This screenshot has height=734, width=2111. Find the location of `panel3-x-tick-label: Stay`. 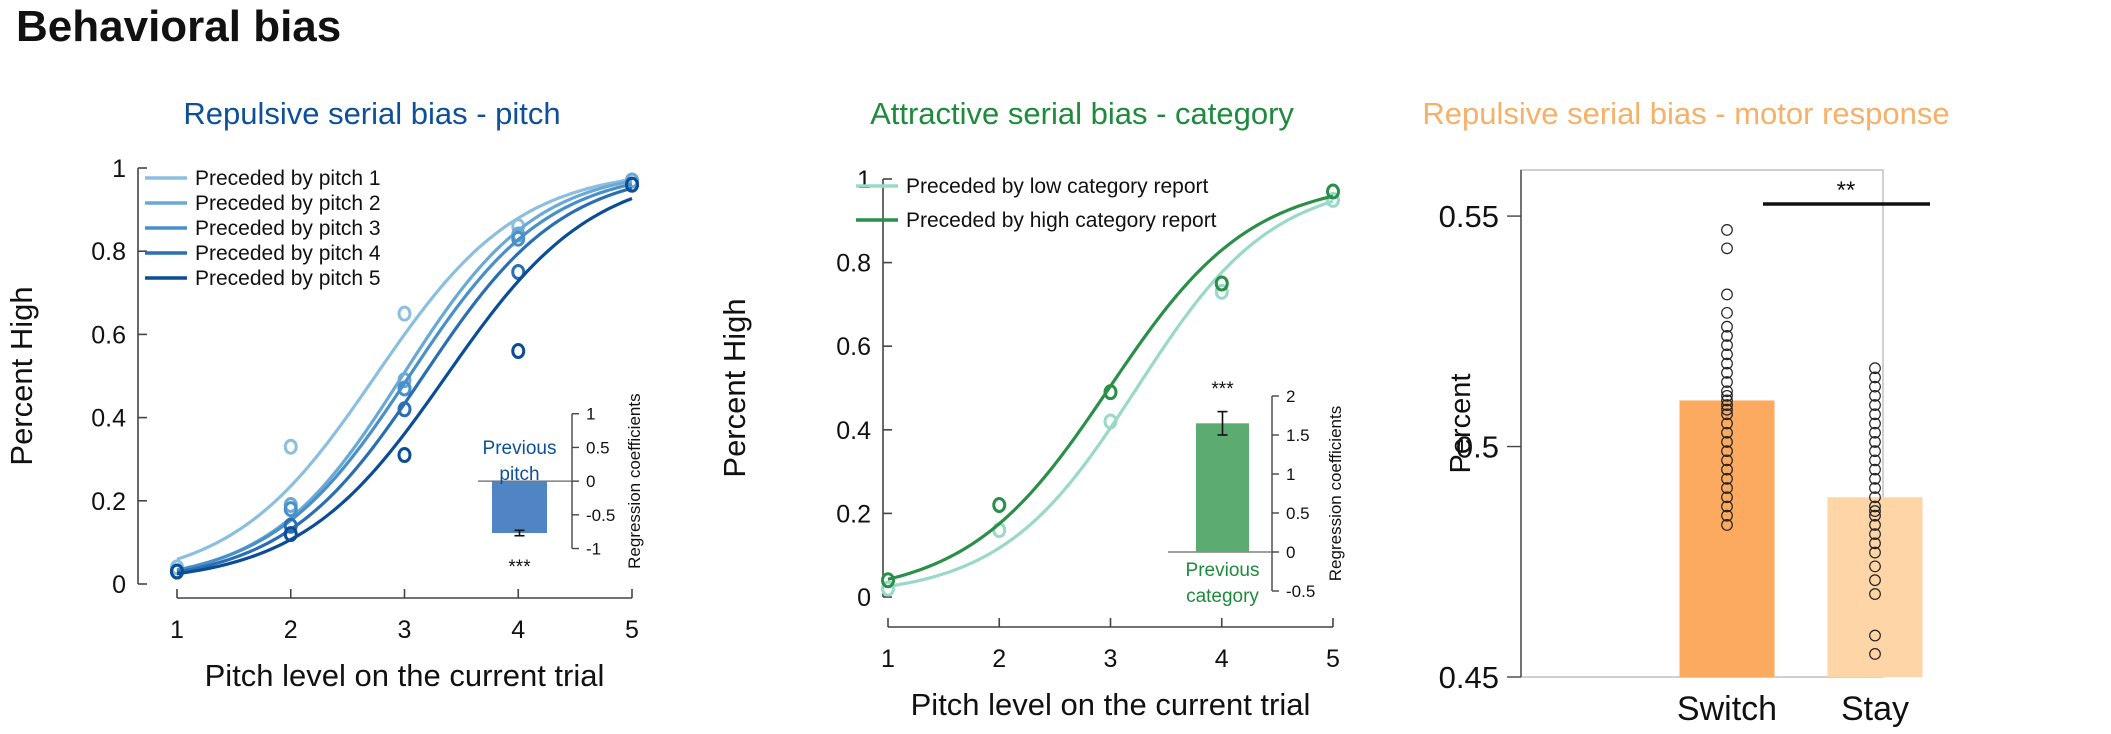

panel3-x-tick-label: Stay is located at coordinates (1875, 709).